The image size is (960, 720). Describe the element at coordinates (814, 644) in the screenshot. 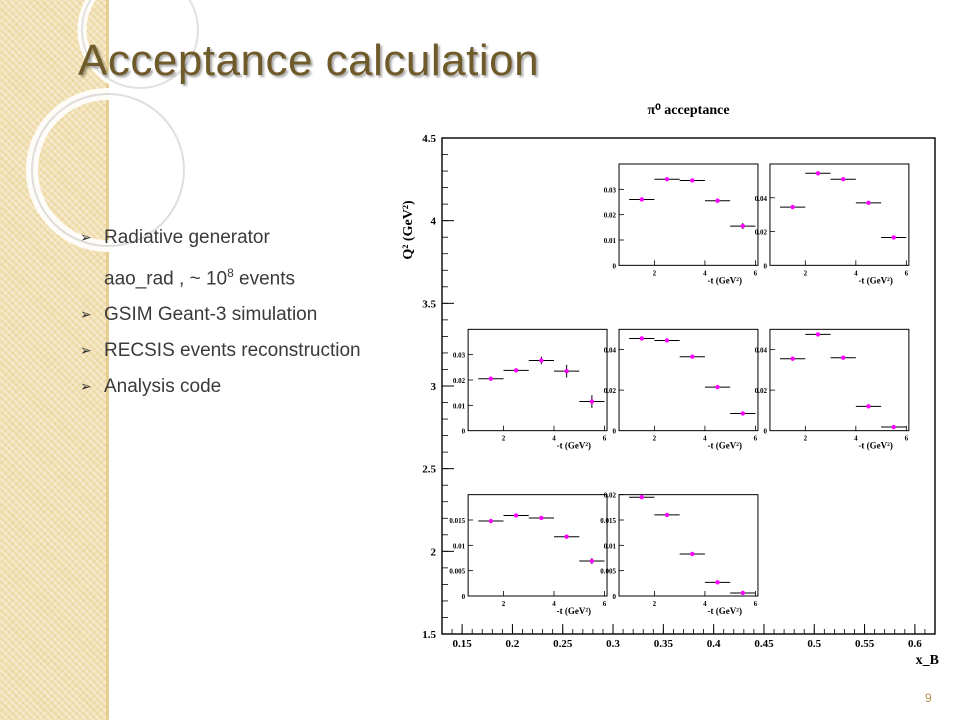

I see `x-tick-label: 0.5` at that location.